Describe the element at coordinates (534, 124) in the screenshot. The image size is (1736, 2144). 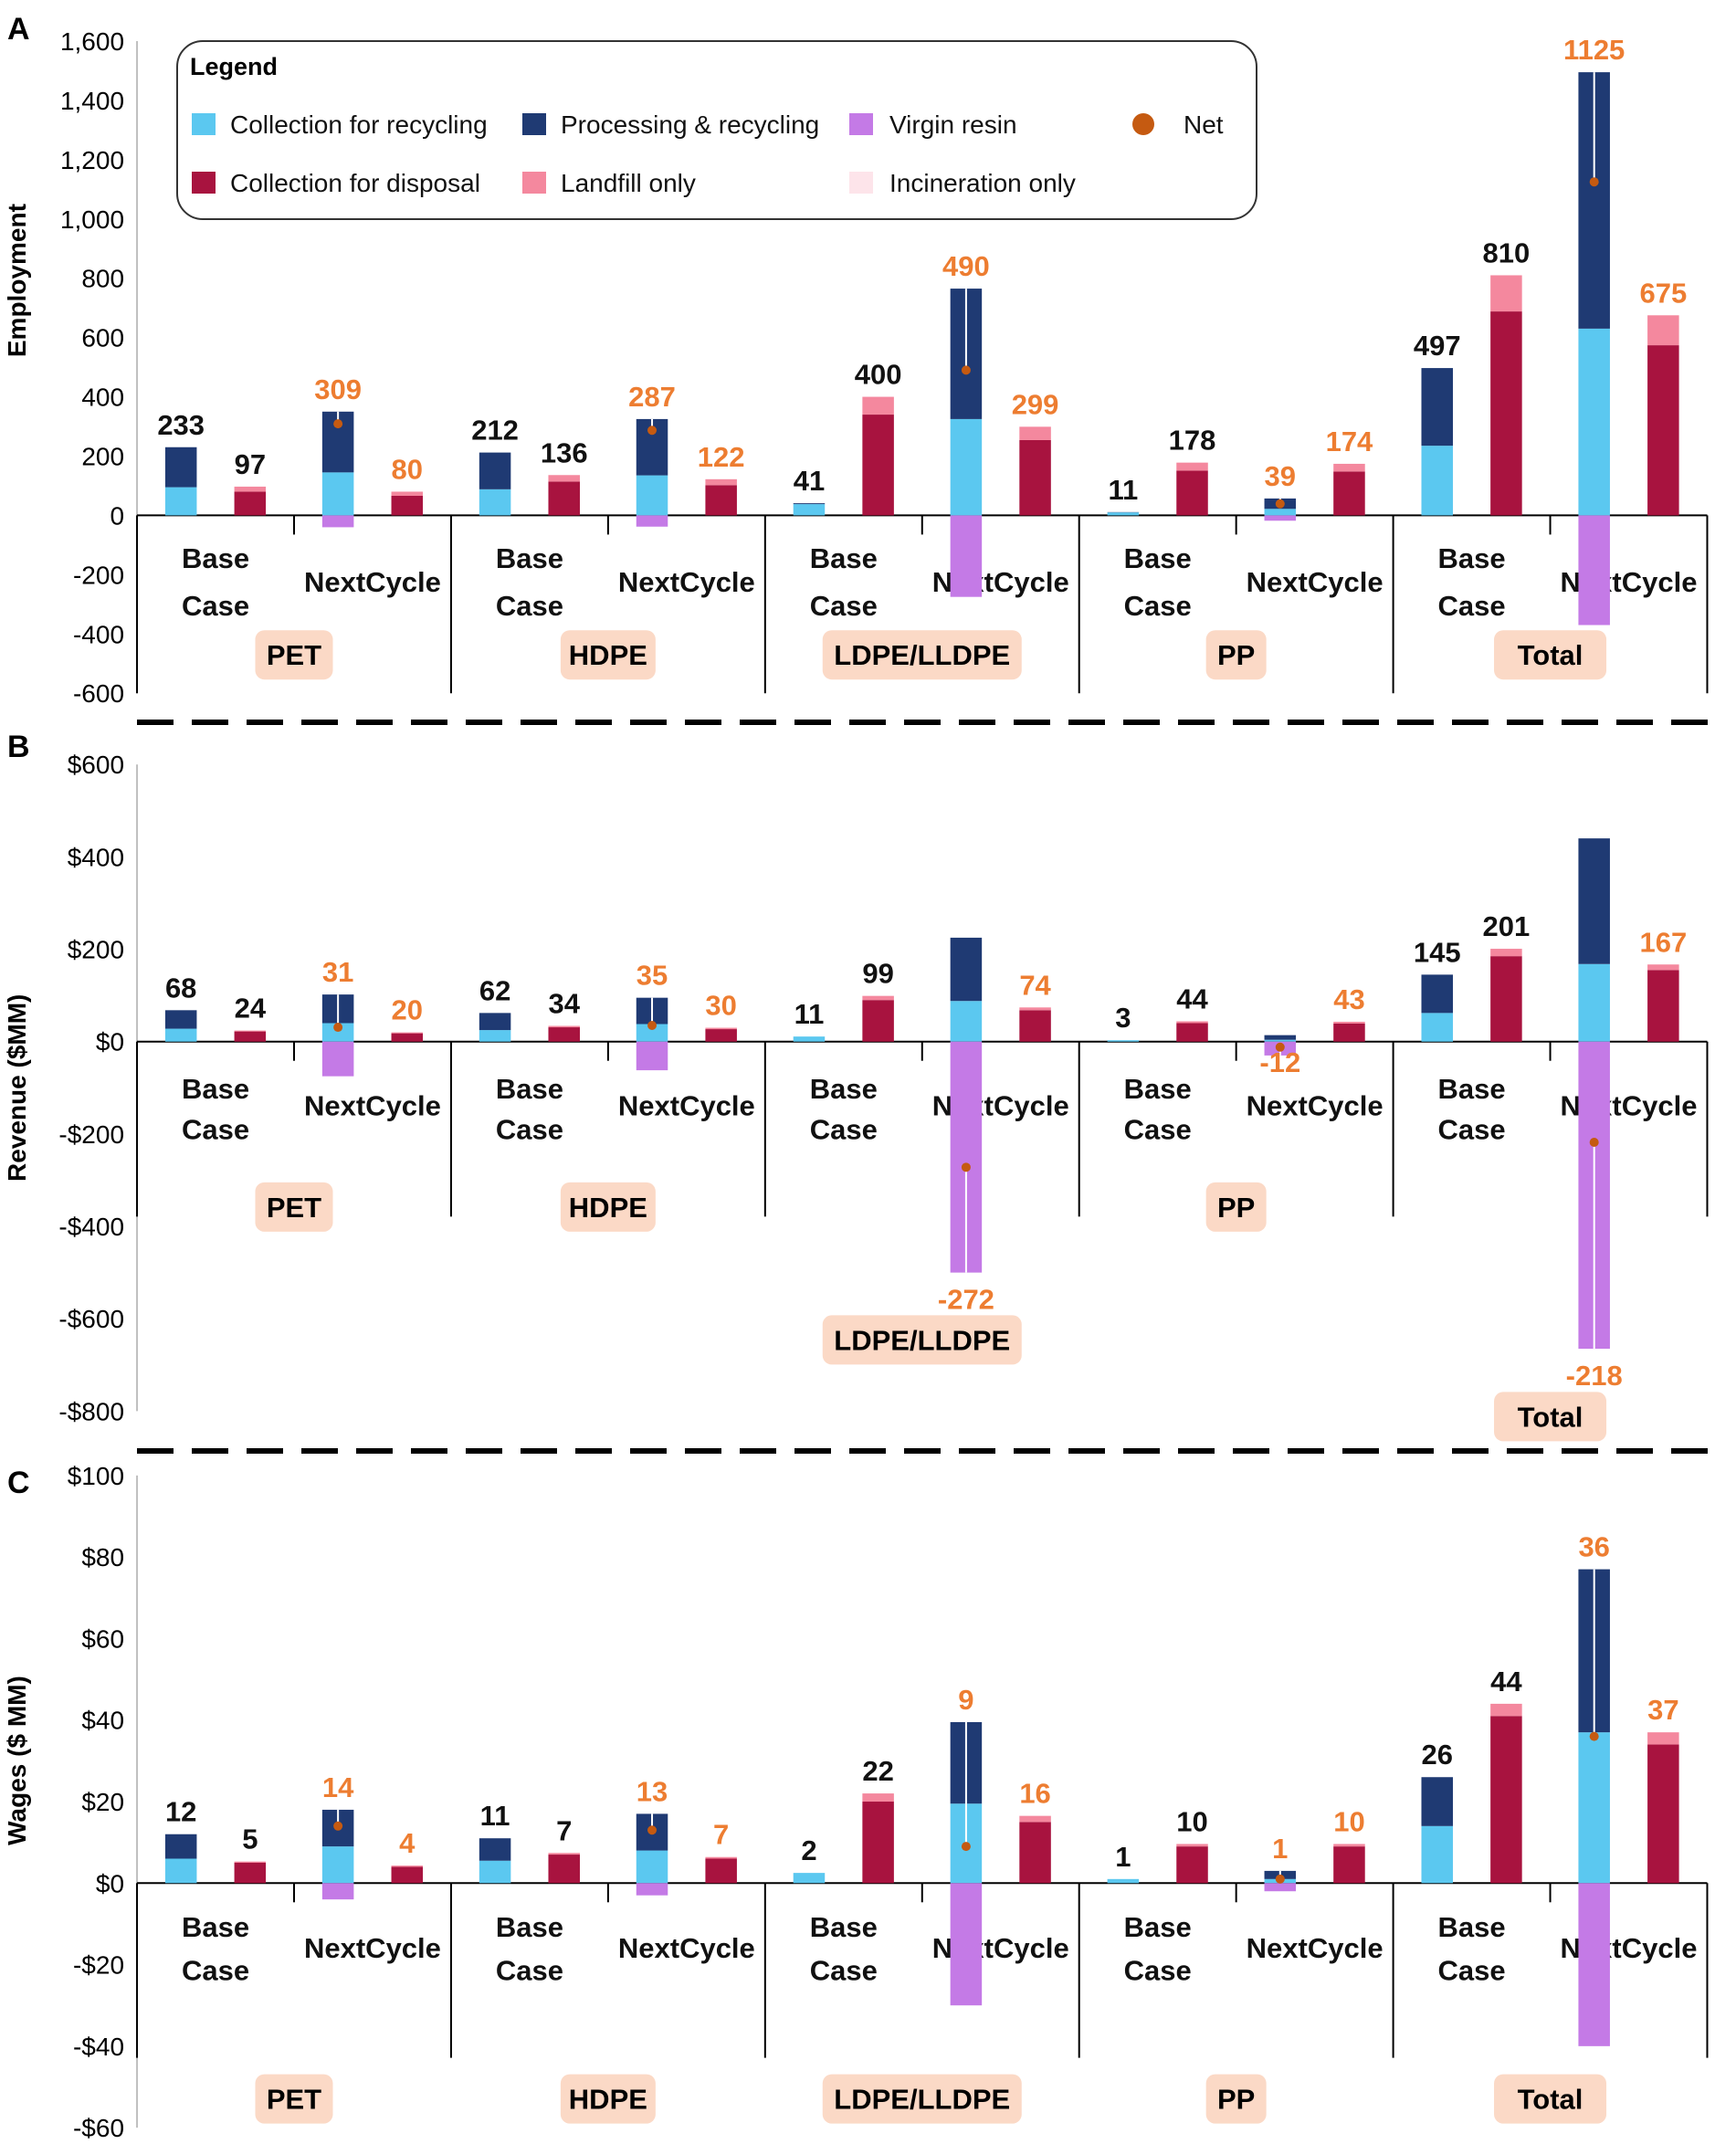
I see `legend-swatch-processing-recycling` at that location.